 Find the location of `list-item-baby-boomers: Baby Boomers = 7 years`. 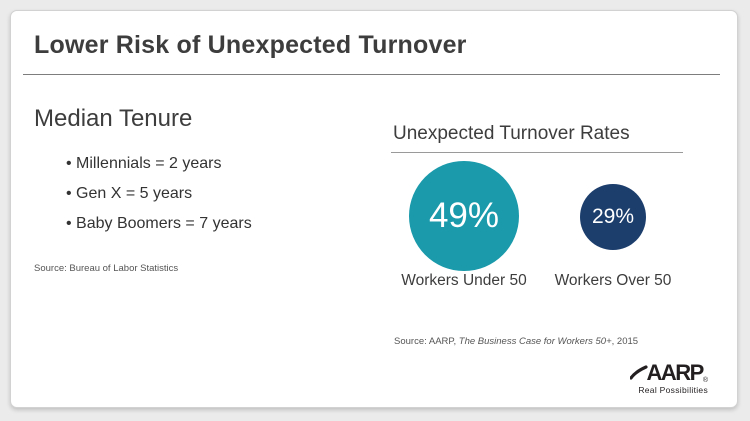

list-item-baby-boomers: Baby Boomers = 7 years is located at coordinates (215, 224).